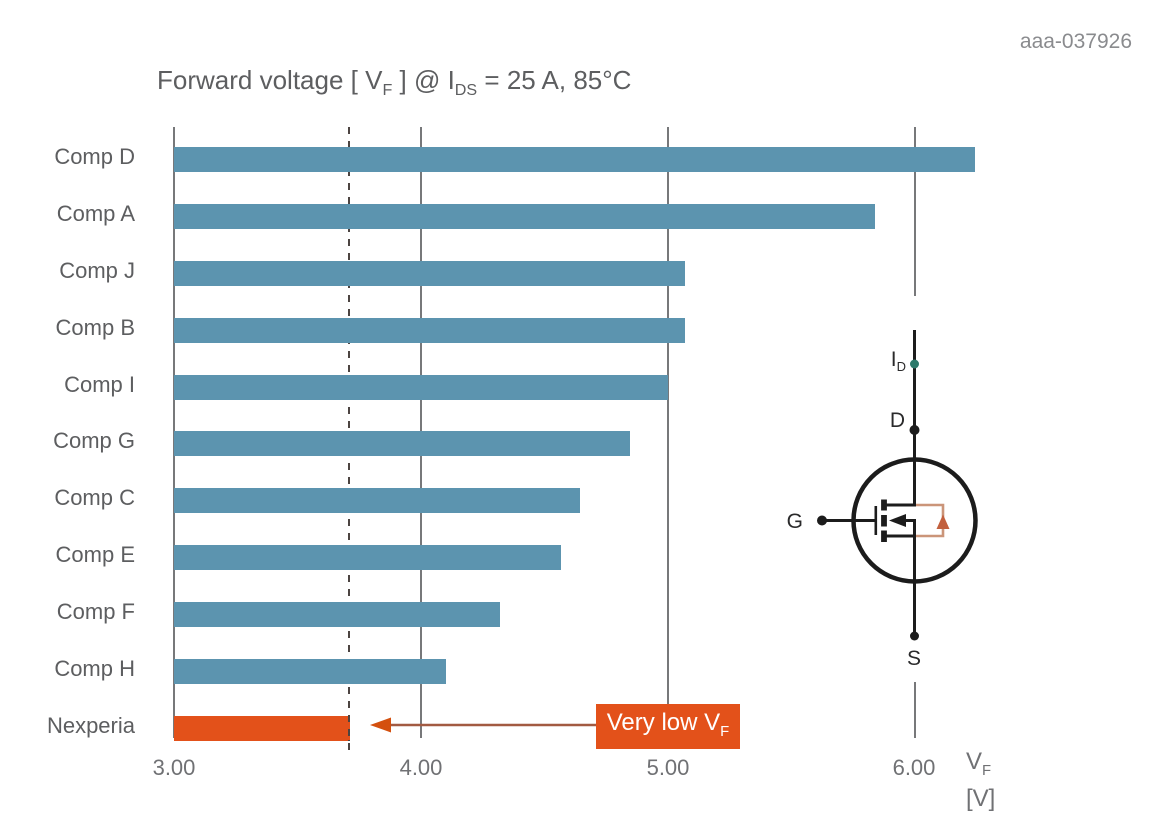 Image resolution: width=1156 pixels, height=832 pixels. What do you see at coordinates (898, 361) in the screenshot?
I see `svg-text: ID` at bounding box center [898, 361].